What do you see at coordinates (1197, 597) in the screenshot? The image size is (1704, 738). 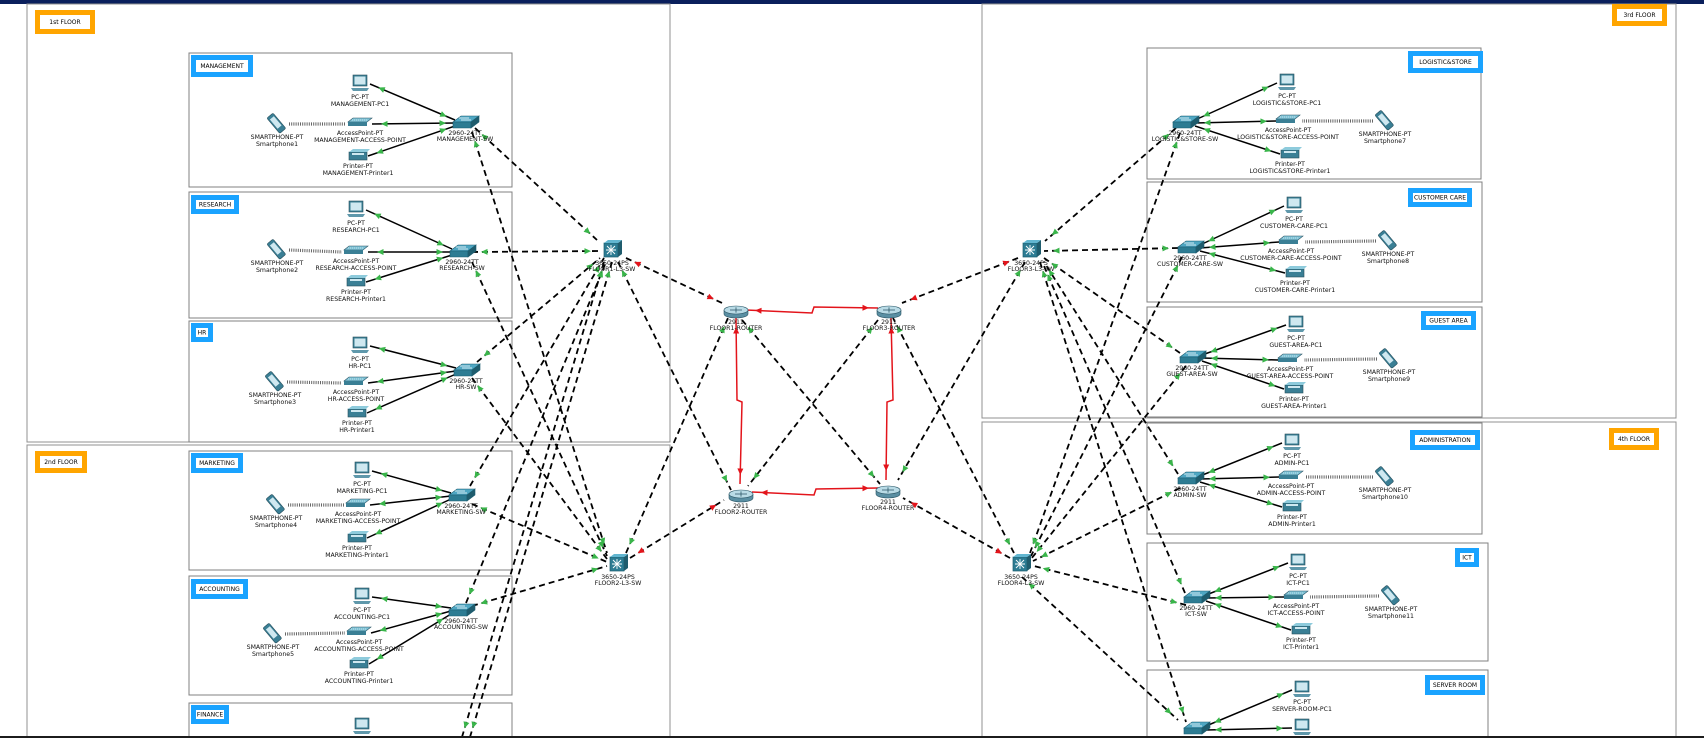 I see `switch-ict` at bounding box center [1197, 597].